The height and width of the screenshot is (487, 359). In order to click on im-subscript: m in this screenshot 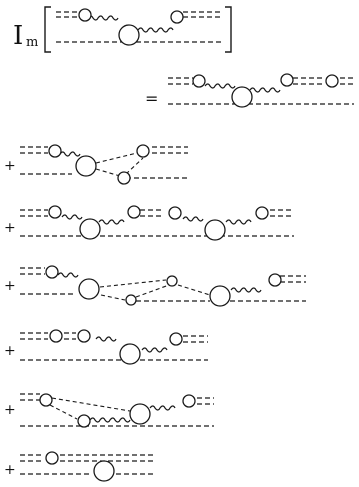, I will do `click(32, 42)`.